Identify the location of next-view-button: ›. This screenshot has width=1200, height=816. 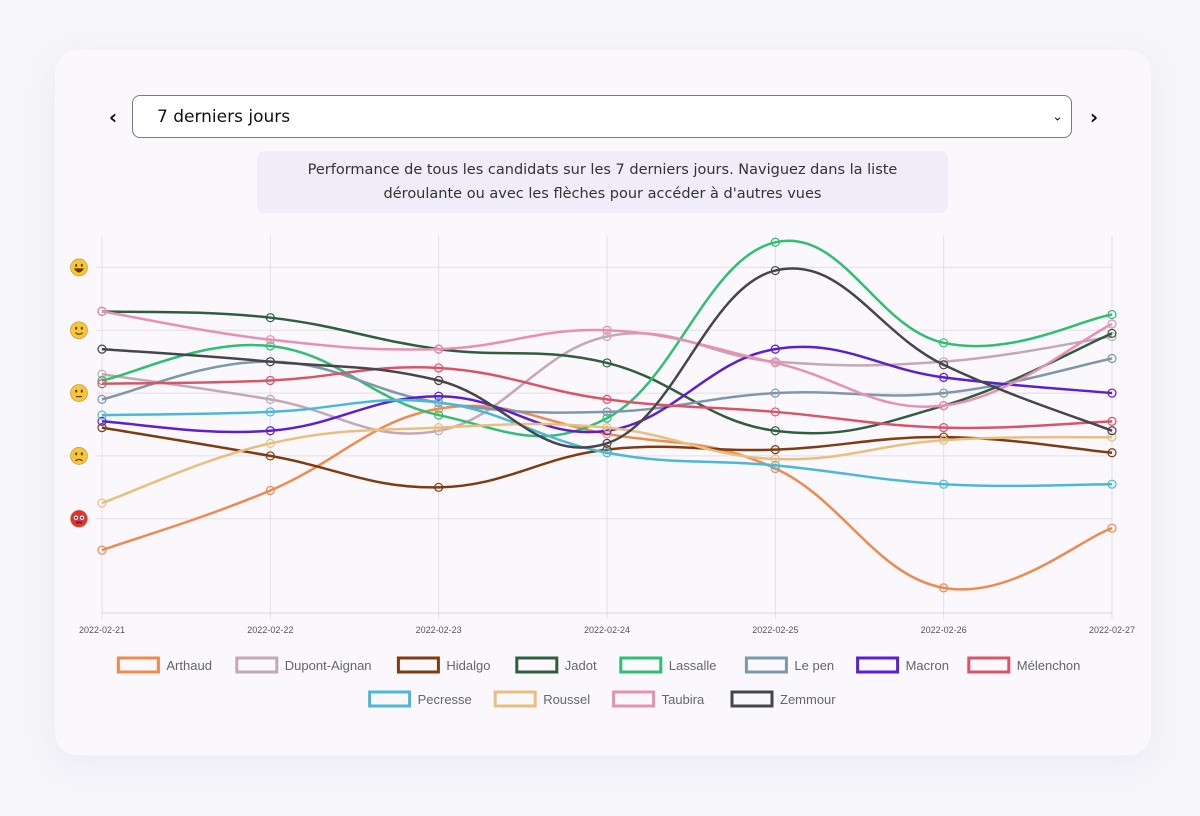
(1094, 117).